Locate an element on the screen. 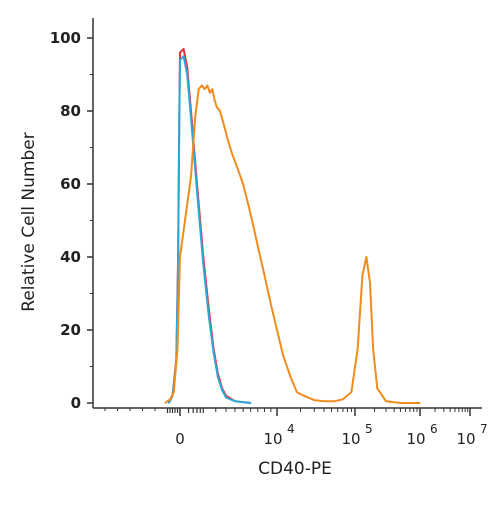 Image resolution: width=500 pixels, height=505 pixels. y-tick-label: 80 is located at coordinates (70, 111).